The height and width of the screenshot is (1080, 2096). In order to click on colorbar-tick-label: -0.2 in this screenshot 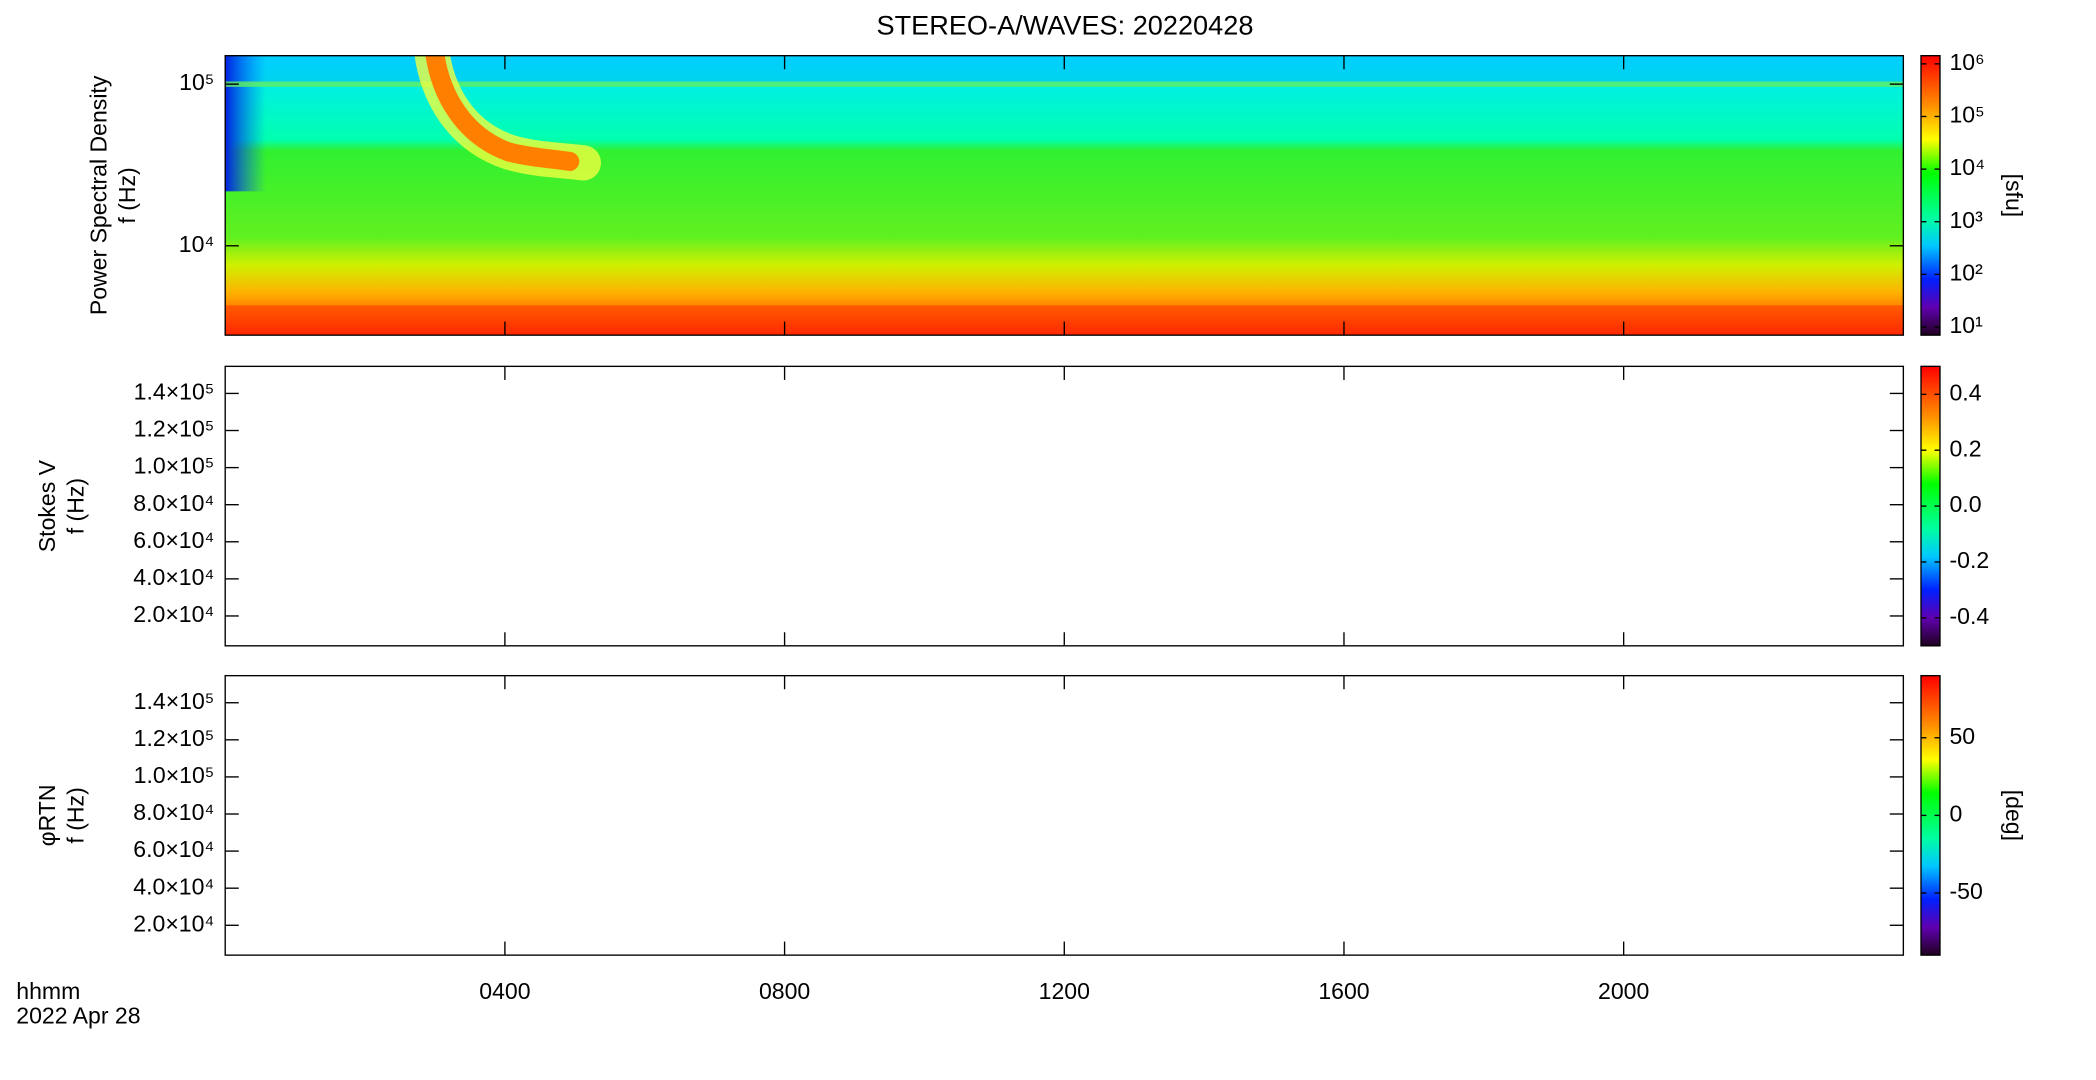, I will do `click(1969, 560)`.